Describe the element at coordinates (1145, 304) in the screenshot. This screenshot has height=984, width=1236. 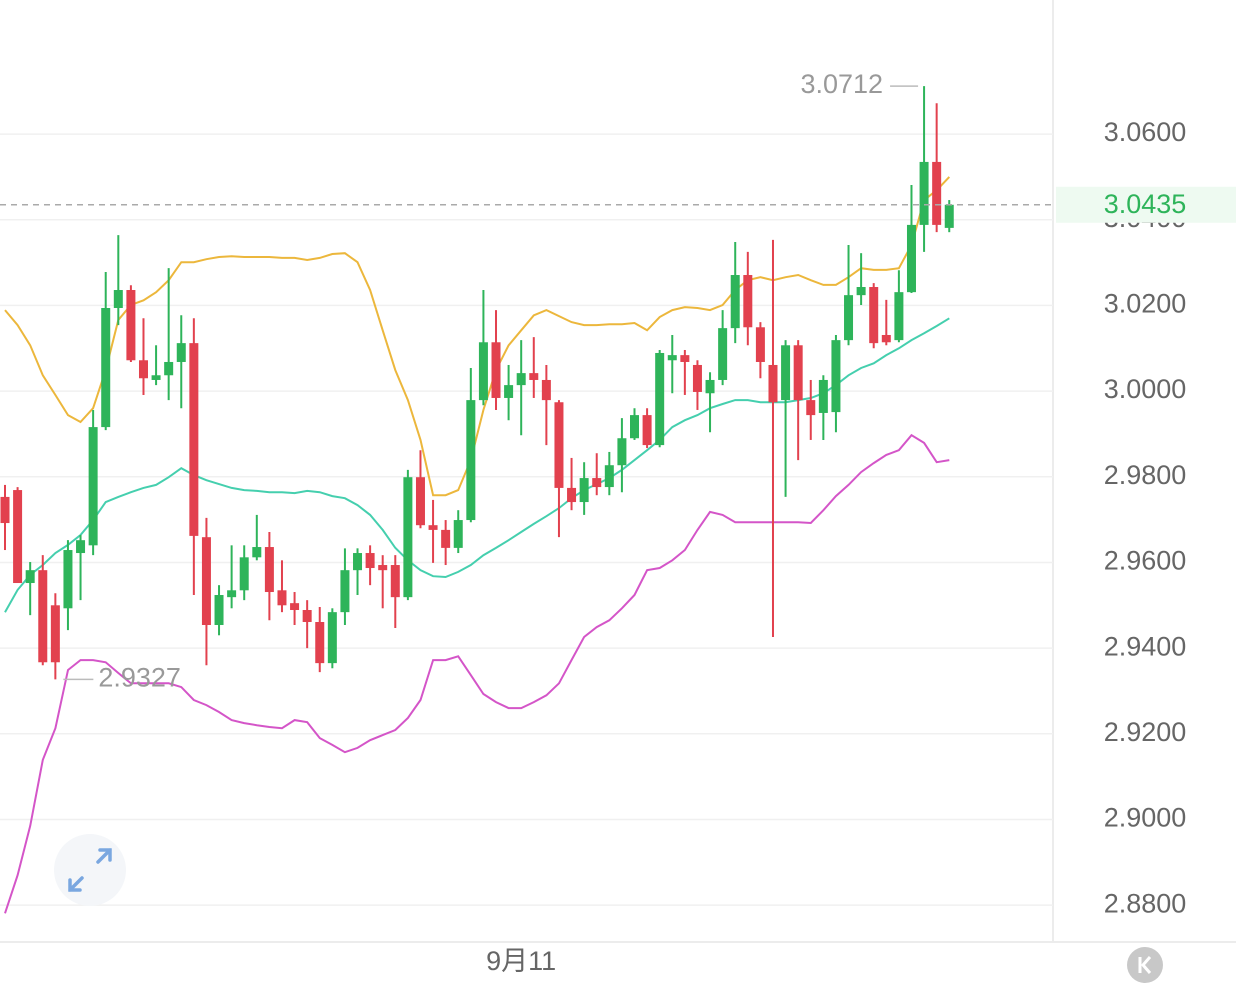
I see `y-tick-label: 3.0200` at that location.